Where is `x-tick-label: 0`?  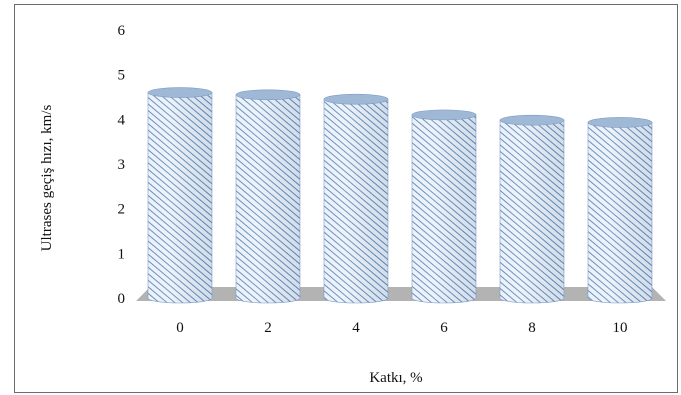
x-tick-label: 0 is located at coordinates (180, 328).